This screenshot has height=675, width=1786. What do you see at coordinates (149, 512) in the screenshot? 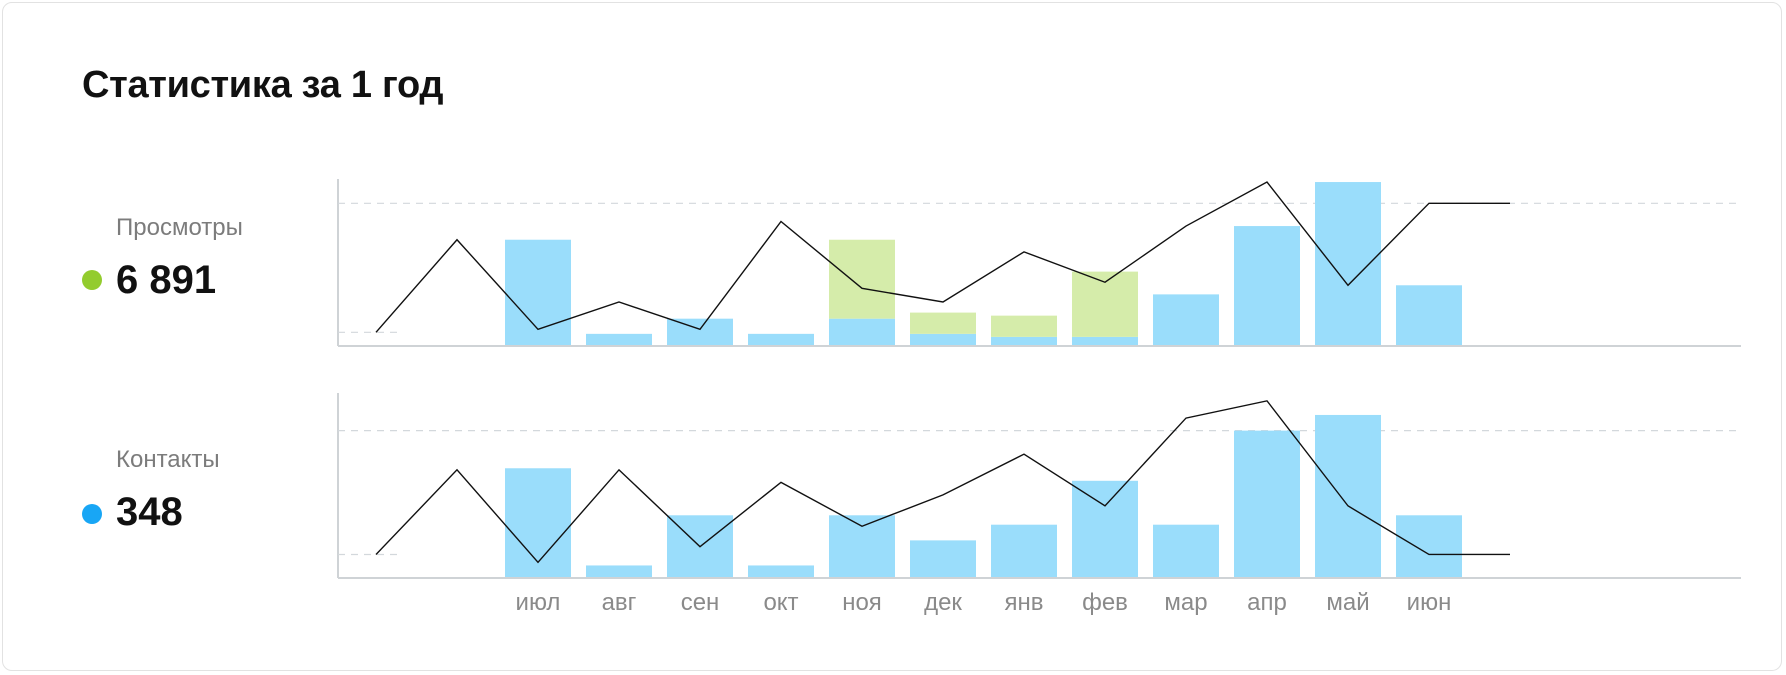
I see `contacts-value: 348` at bounding box center [149, 512].